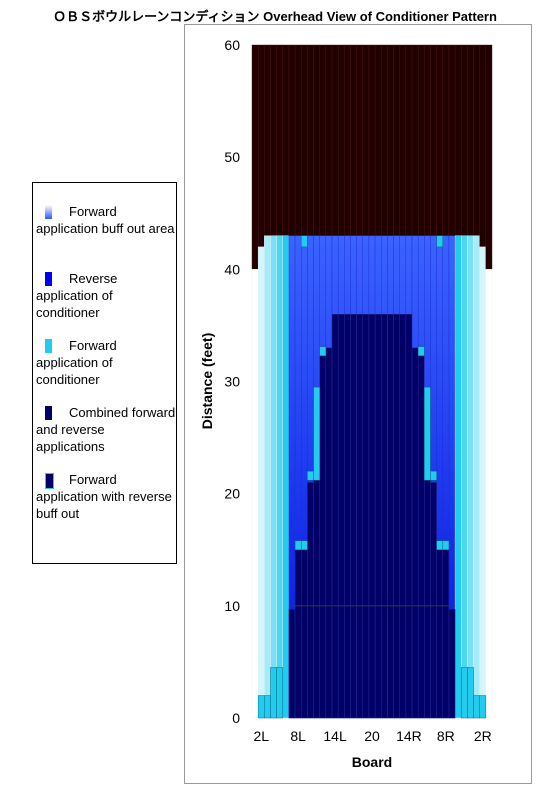 The height and width of the screenshot is (789, 550). What do you see at coordinates (446, 736) in the screenshot?
I see `x-tick-label: 8R` at bounding box center [446, 736].